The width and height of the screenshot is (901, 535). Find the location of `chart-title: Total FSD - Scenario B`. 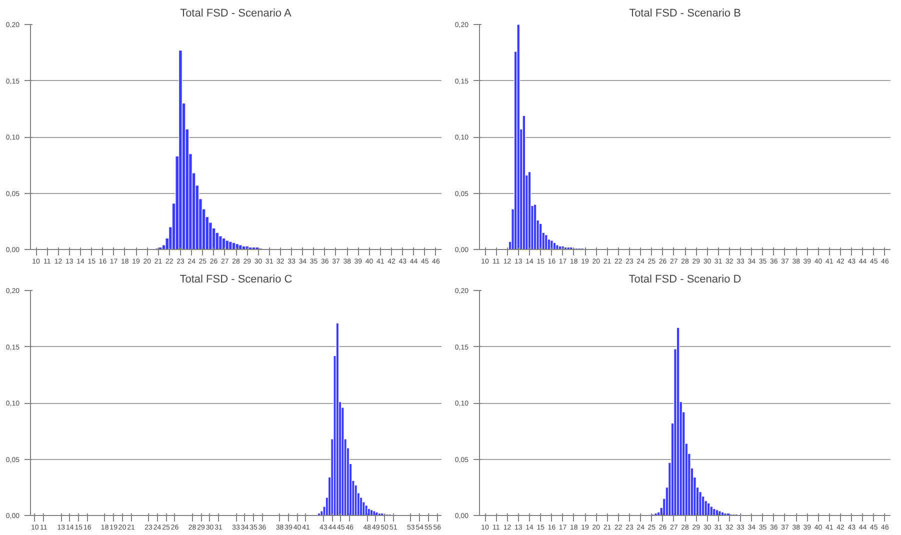

chart-title: Total FSD - Scenario B is located at coordinates (685, 14).